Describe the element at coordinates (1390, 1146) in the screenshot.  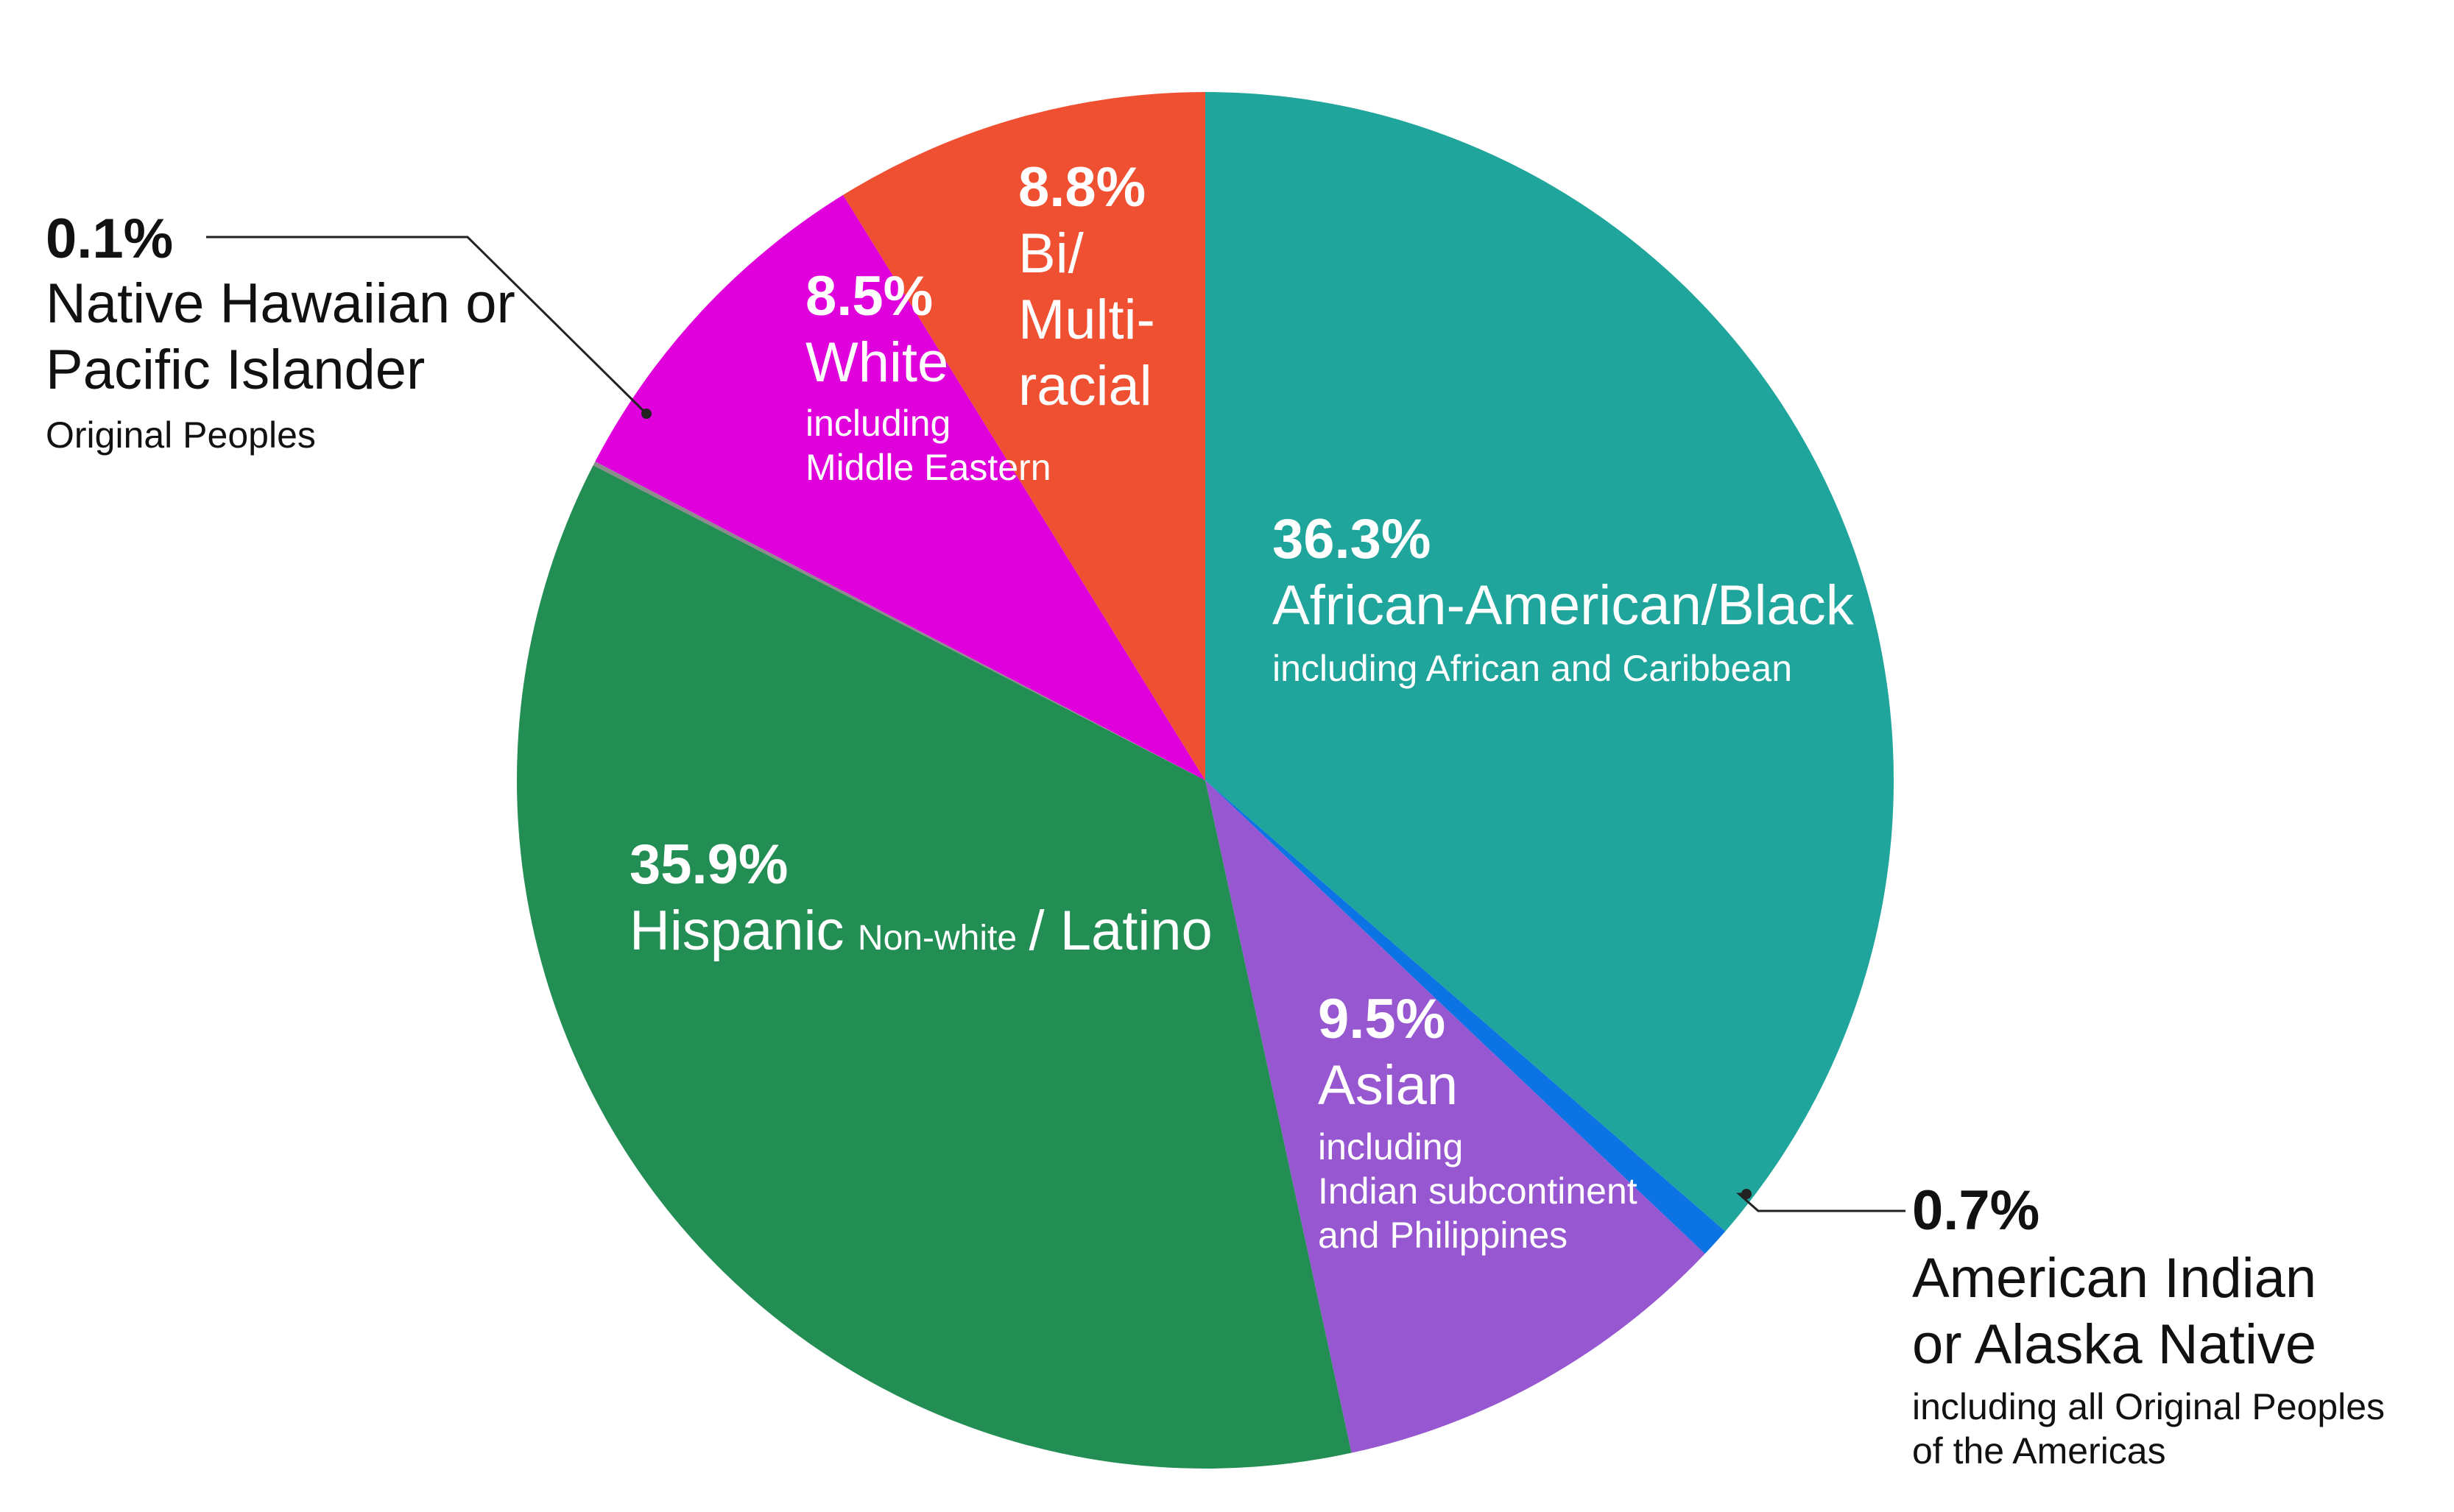
I see `label-asian-sub-1: including` at that location.